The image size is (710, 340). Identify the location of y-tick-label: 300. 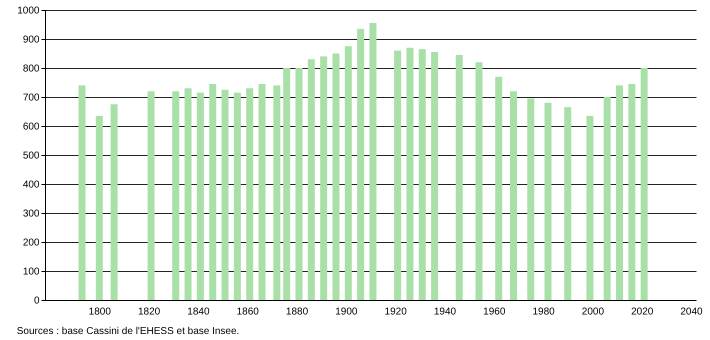
(31, 214).